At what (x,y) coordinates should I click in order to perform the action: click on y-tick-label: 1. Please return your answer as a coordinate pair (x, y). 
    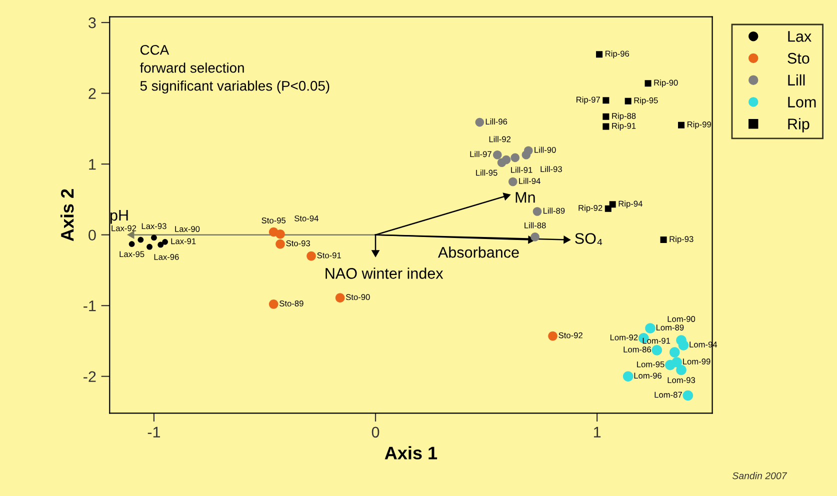
    Looking at the image, I should click on (92, 164).